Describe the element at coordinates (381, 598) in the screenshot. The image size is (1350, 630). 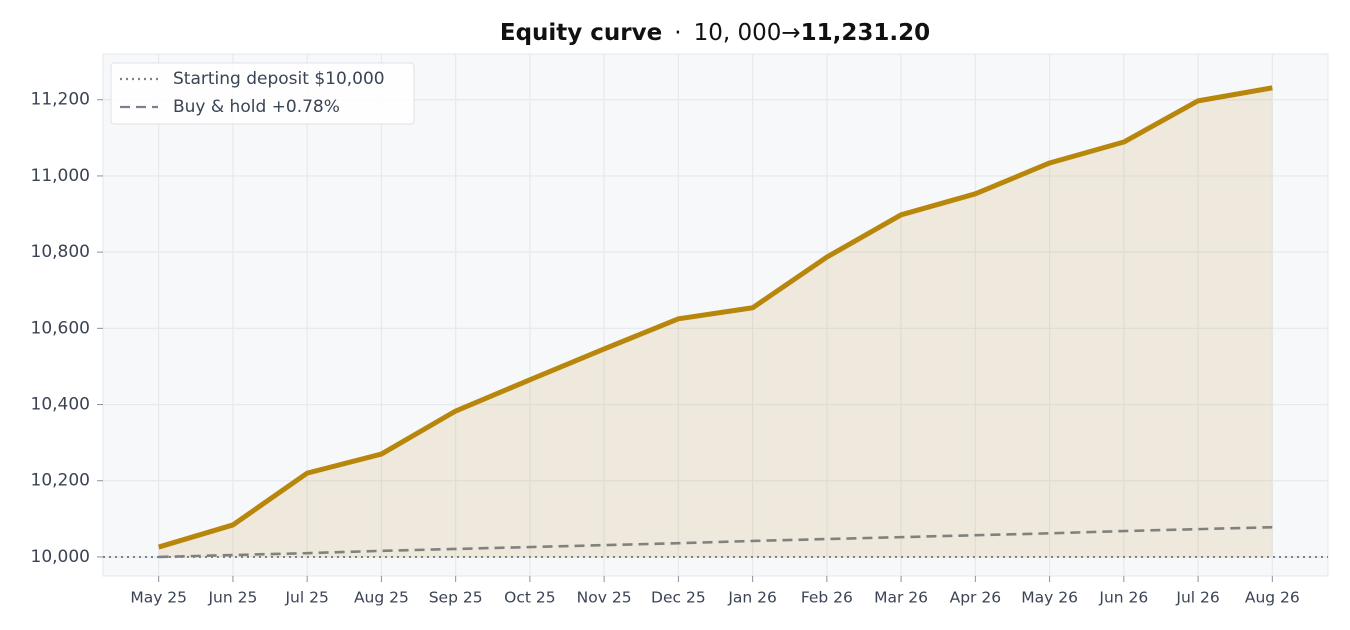
I see `x-tick-label: Aug 25` at that location.